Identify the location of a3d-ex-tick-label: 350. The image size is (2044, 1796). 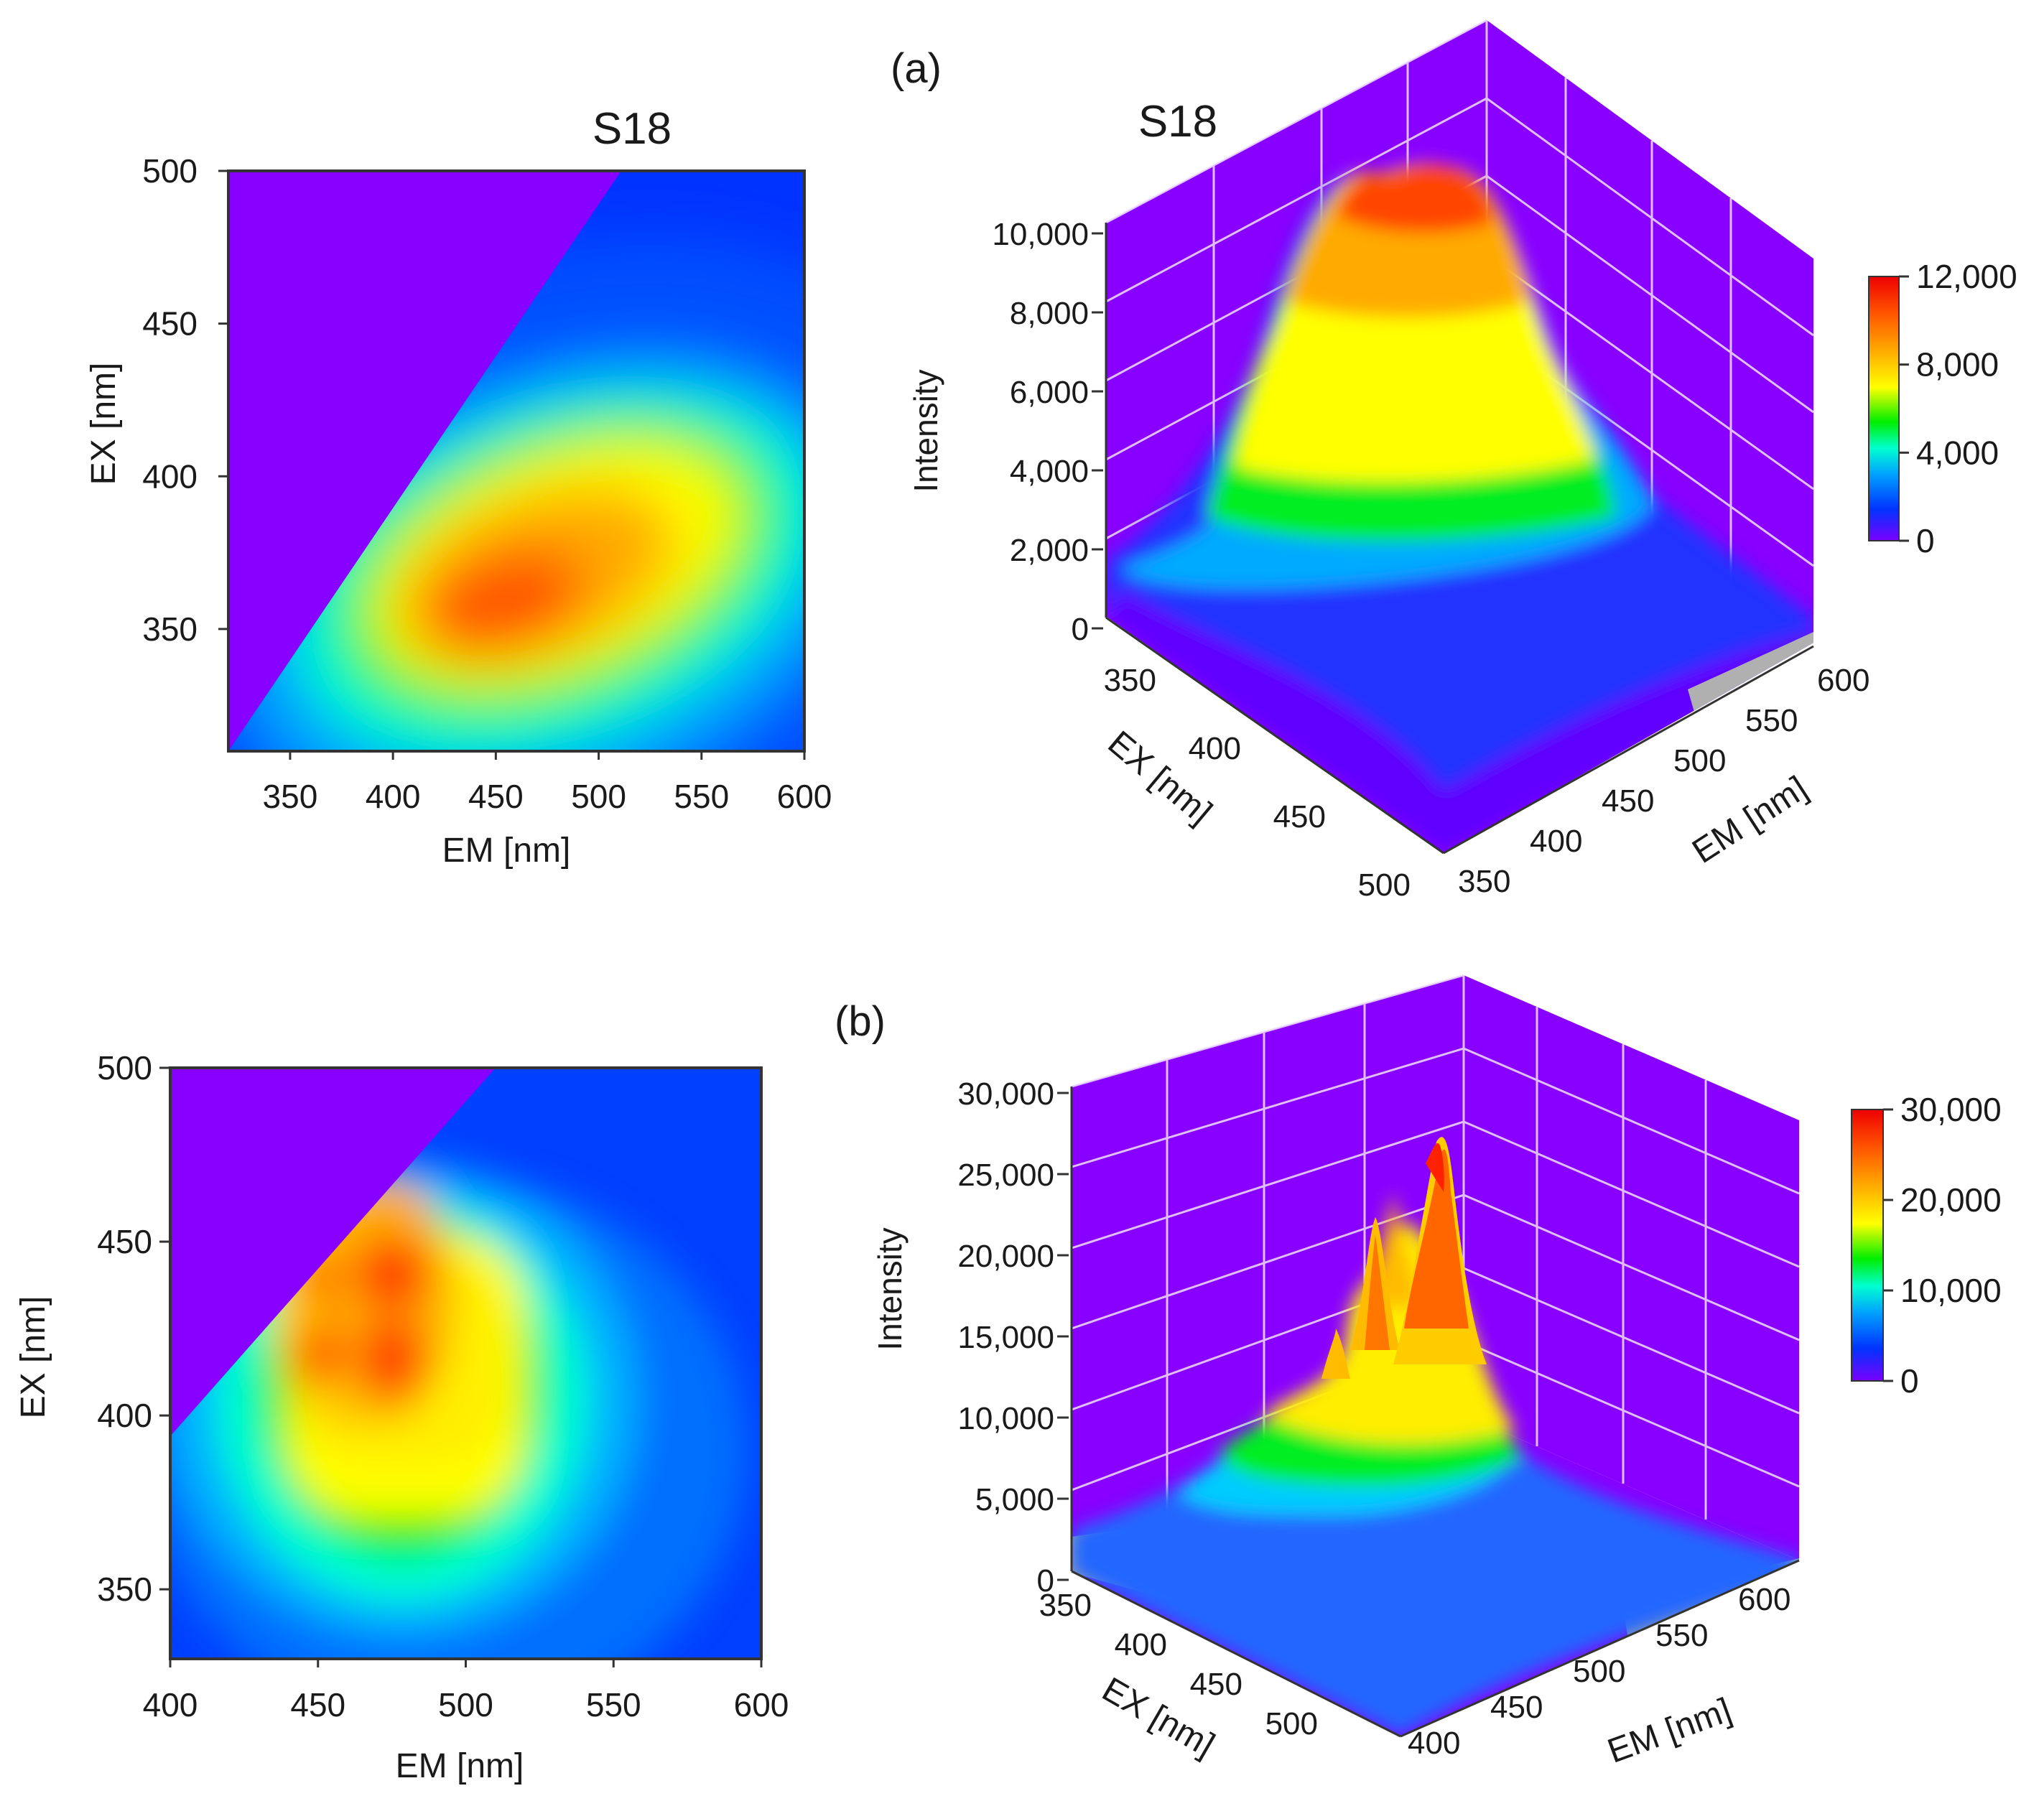
(1130, 680).